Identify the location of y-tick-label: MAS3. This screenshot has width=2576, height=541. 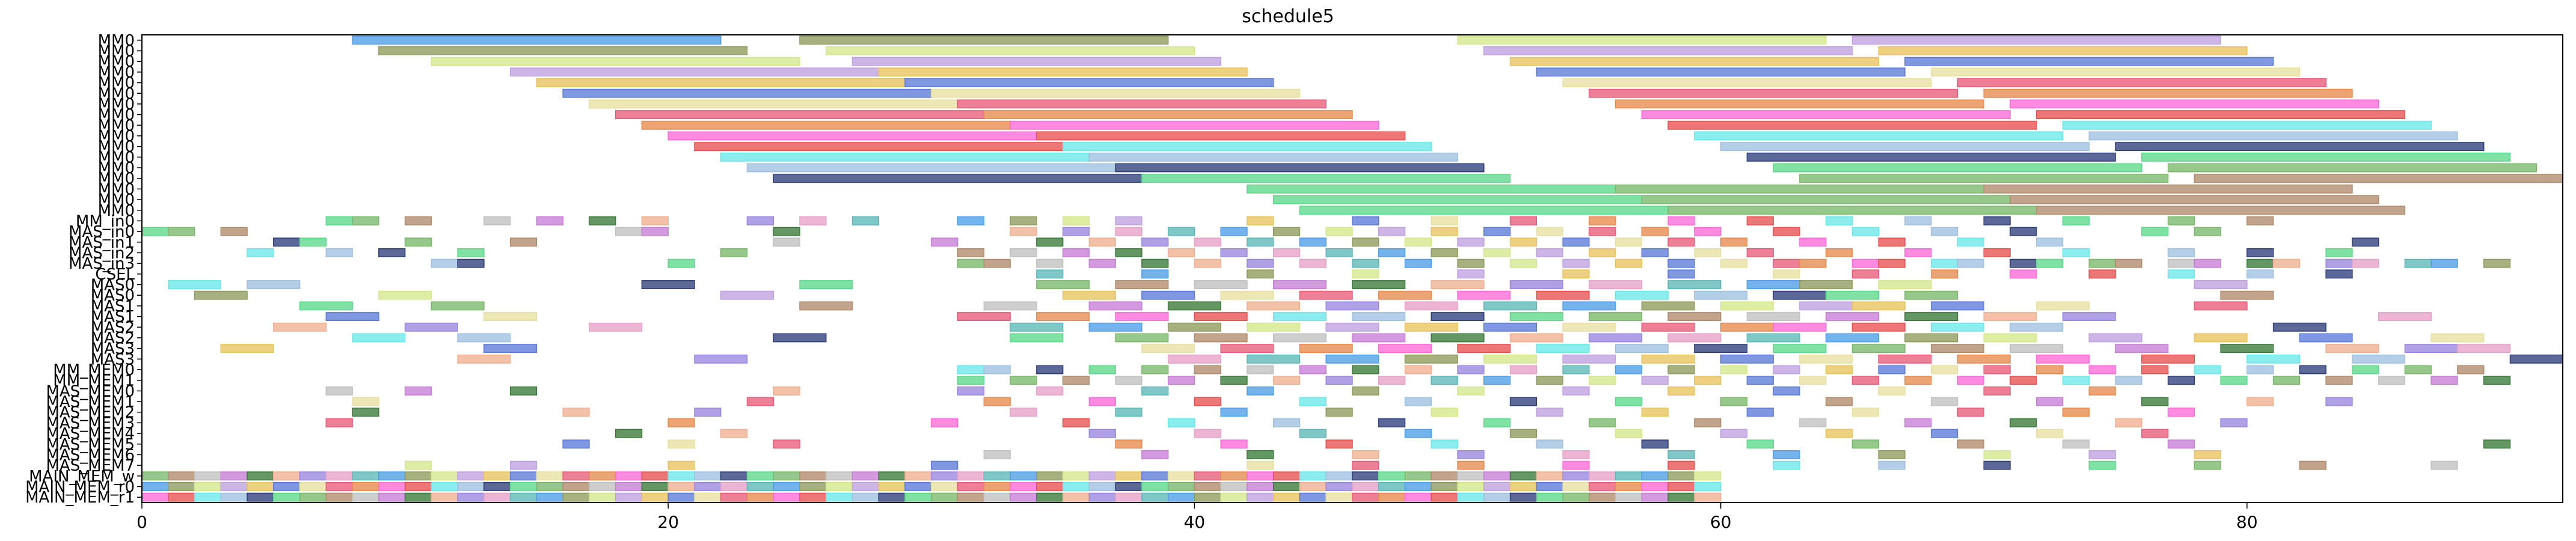
(113, 349).